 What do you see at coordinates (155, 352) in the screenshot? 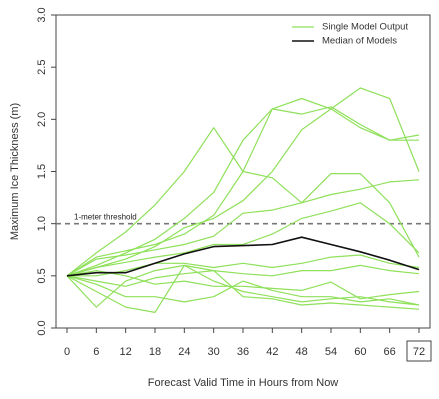
I see `x-tick-label: 18` at bounding box center [155, 352].